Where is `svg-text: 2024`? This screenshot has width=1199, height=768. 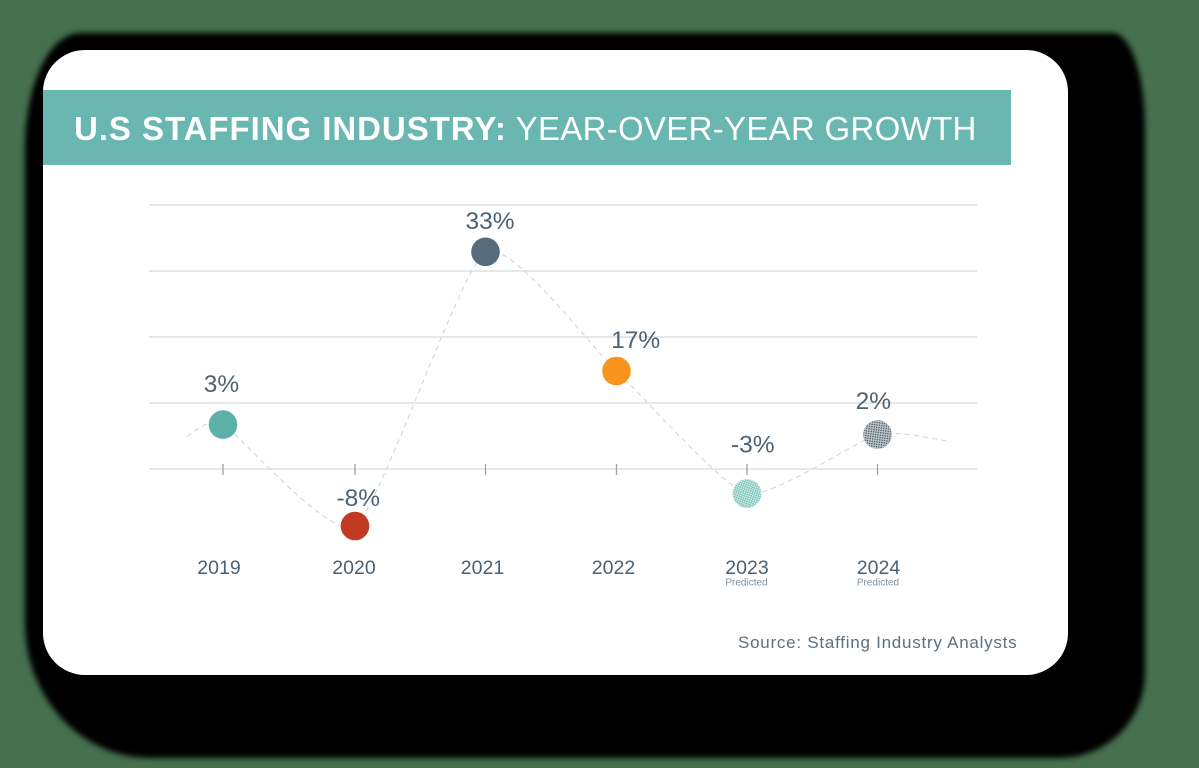 svg-text: 2024 is located at coordinates (879, 568).